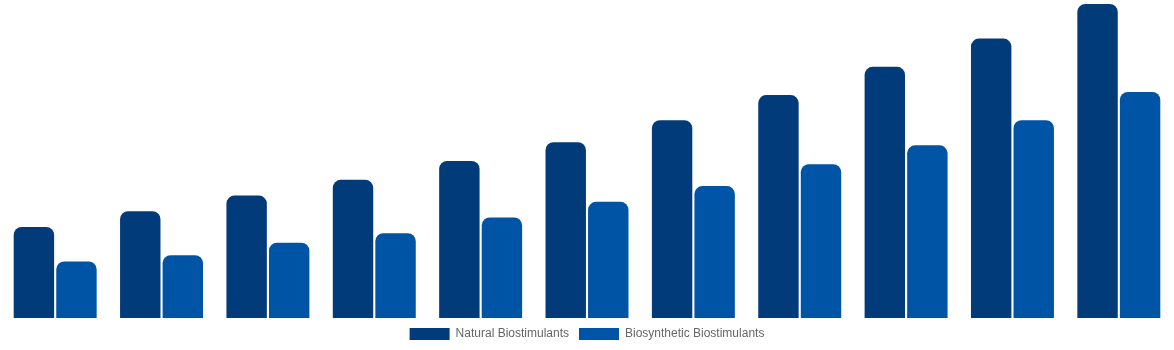 Image resolution: width=1174 pixels, height=350 pixels. What do you see at coordinates (512, 333) in the screenshot?
I see `legend-label: Natural Biostimulants` at bounding box center [512, 333].